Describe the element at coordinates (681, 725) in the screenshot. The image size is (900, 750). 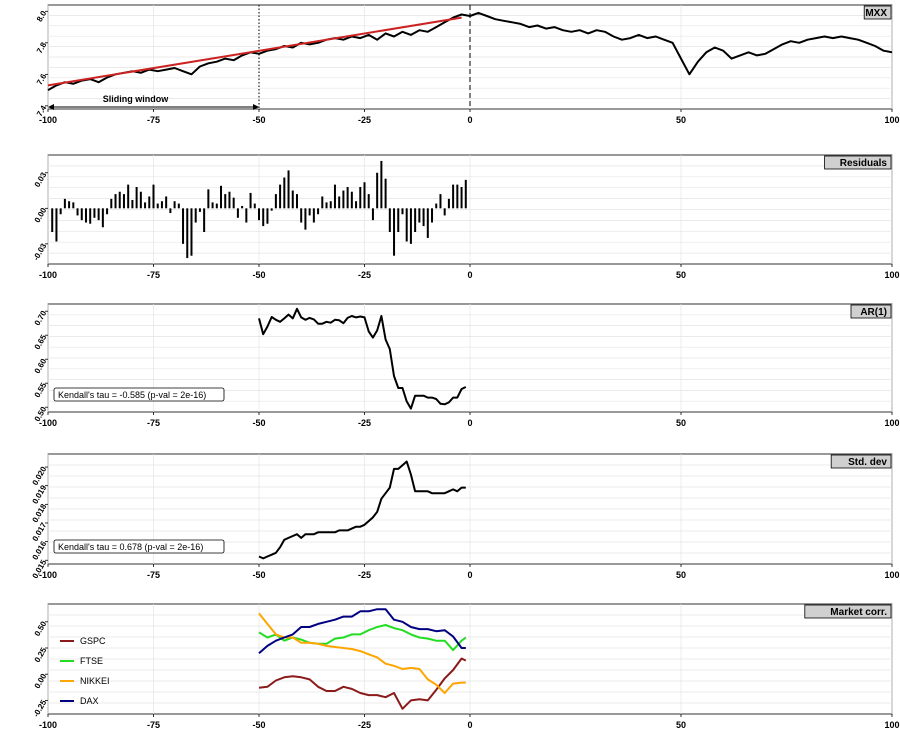
I see `market-corr-xtick-label: 50` at that location.